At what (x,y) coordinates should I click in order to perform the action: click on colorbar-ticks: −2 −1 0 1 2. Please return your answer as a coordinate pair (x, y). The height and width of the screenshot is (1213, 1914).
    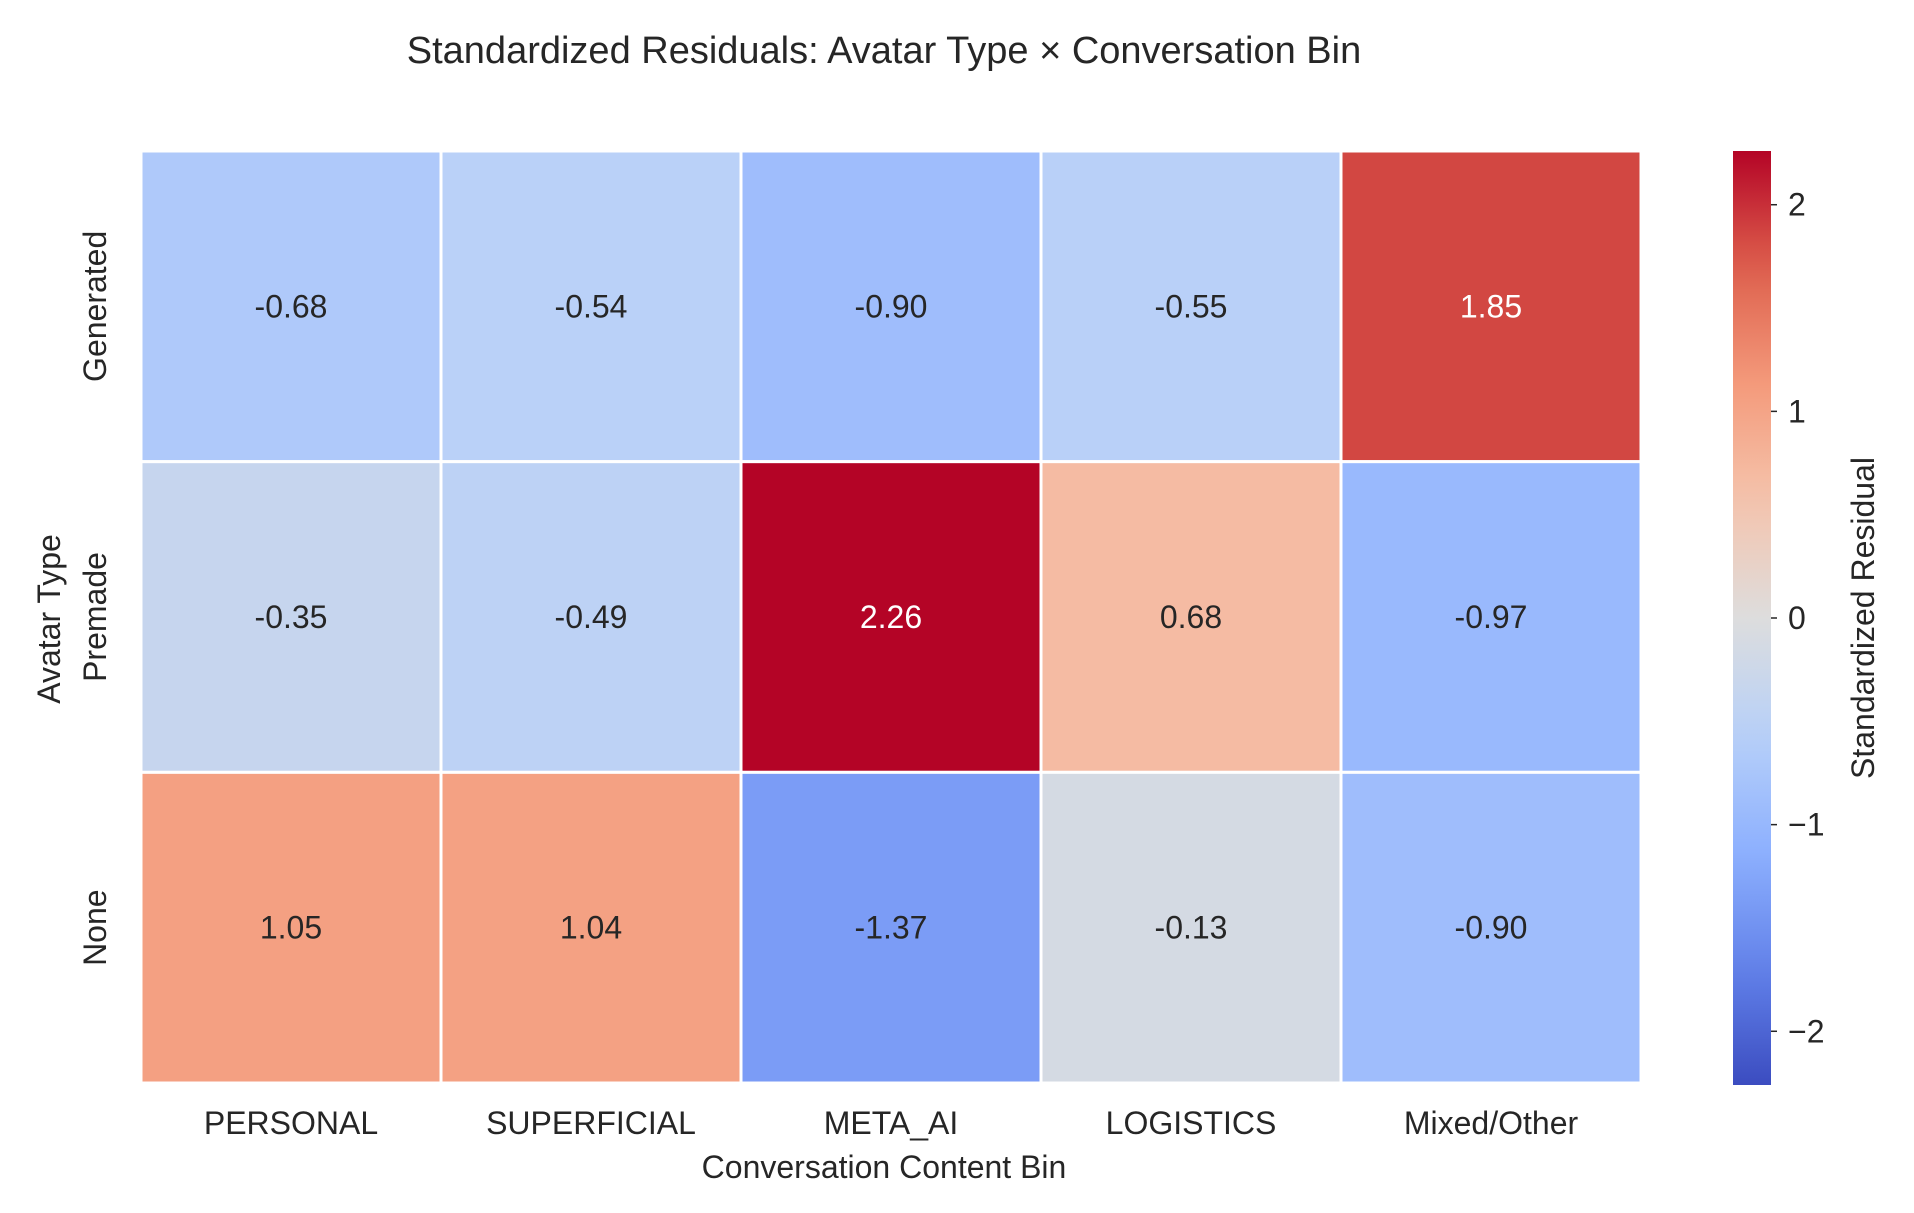
    Looking at the image, I should click on (1797, 618).